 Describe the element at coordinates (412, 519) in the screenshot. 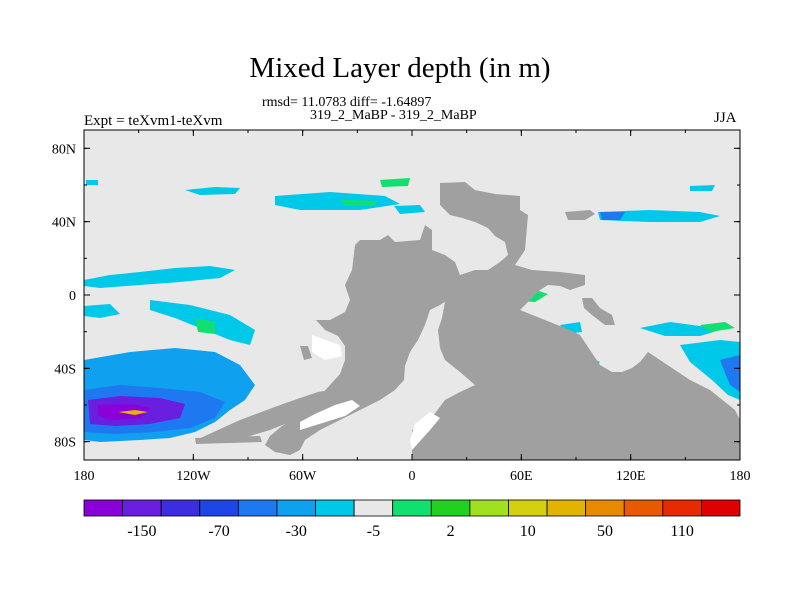

I see `colorbar: -150 -70 -30 -5 2 10 50 110` at that location.